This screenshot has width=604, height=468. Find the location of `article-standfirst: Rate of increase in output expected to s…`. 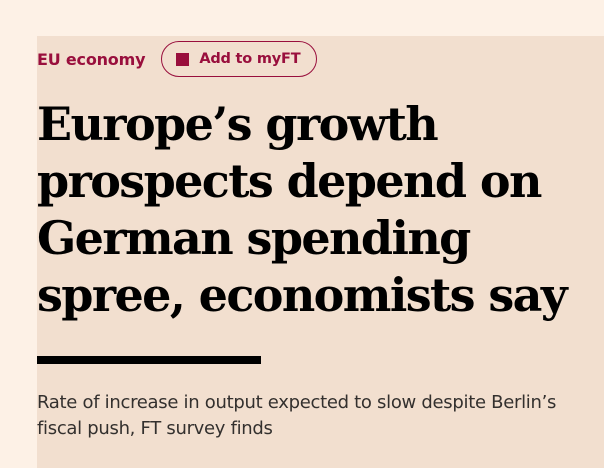

article-standfirst: Rate of increase in output expected to s… is located at coordinates (297, 415).